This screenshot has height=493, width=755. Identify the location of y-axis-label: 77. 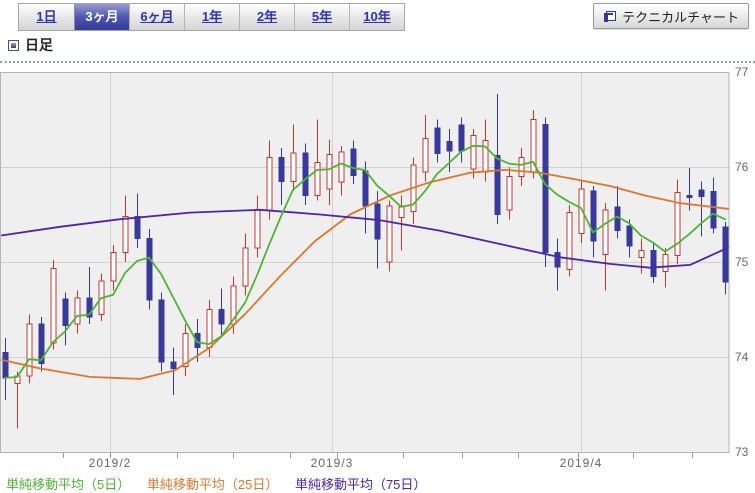
(742, 72).